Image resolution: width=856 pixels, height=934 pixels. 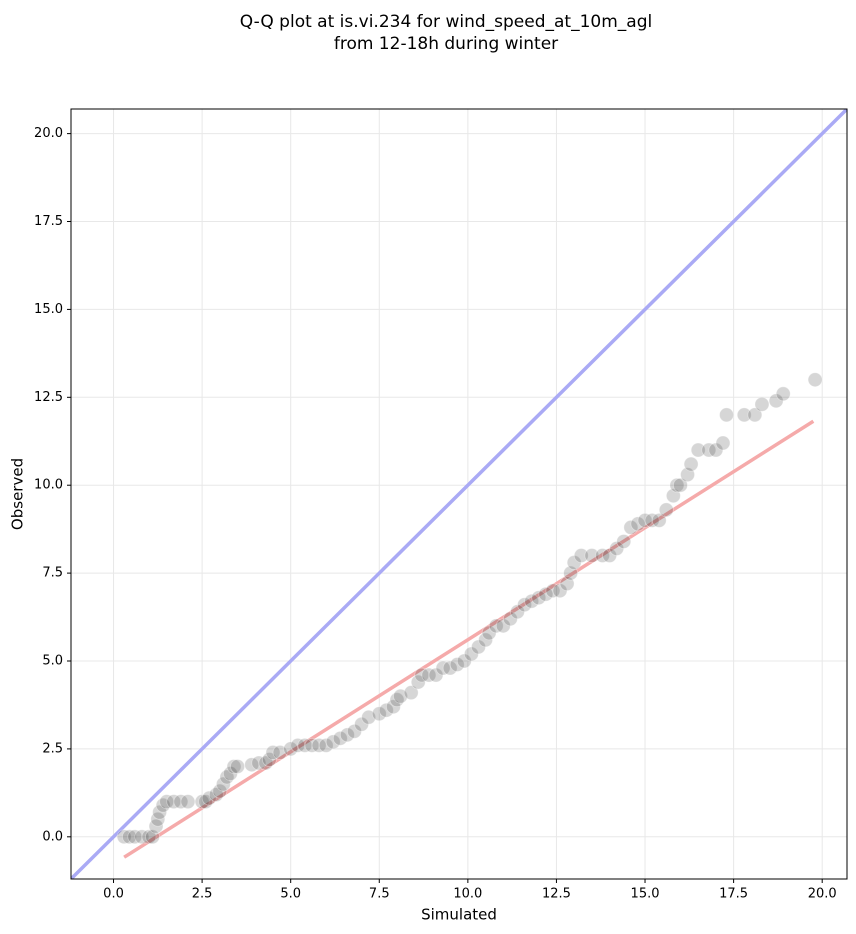 I want to click on x-tick-label: 10.0, so click(x=467, y=894).